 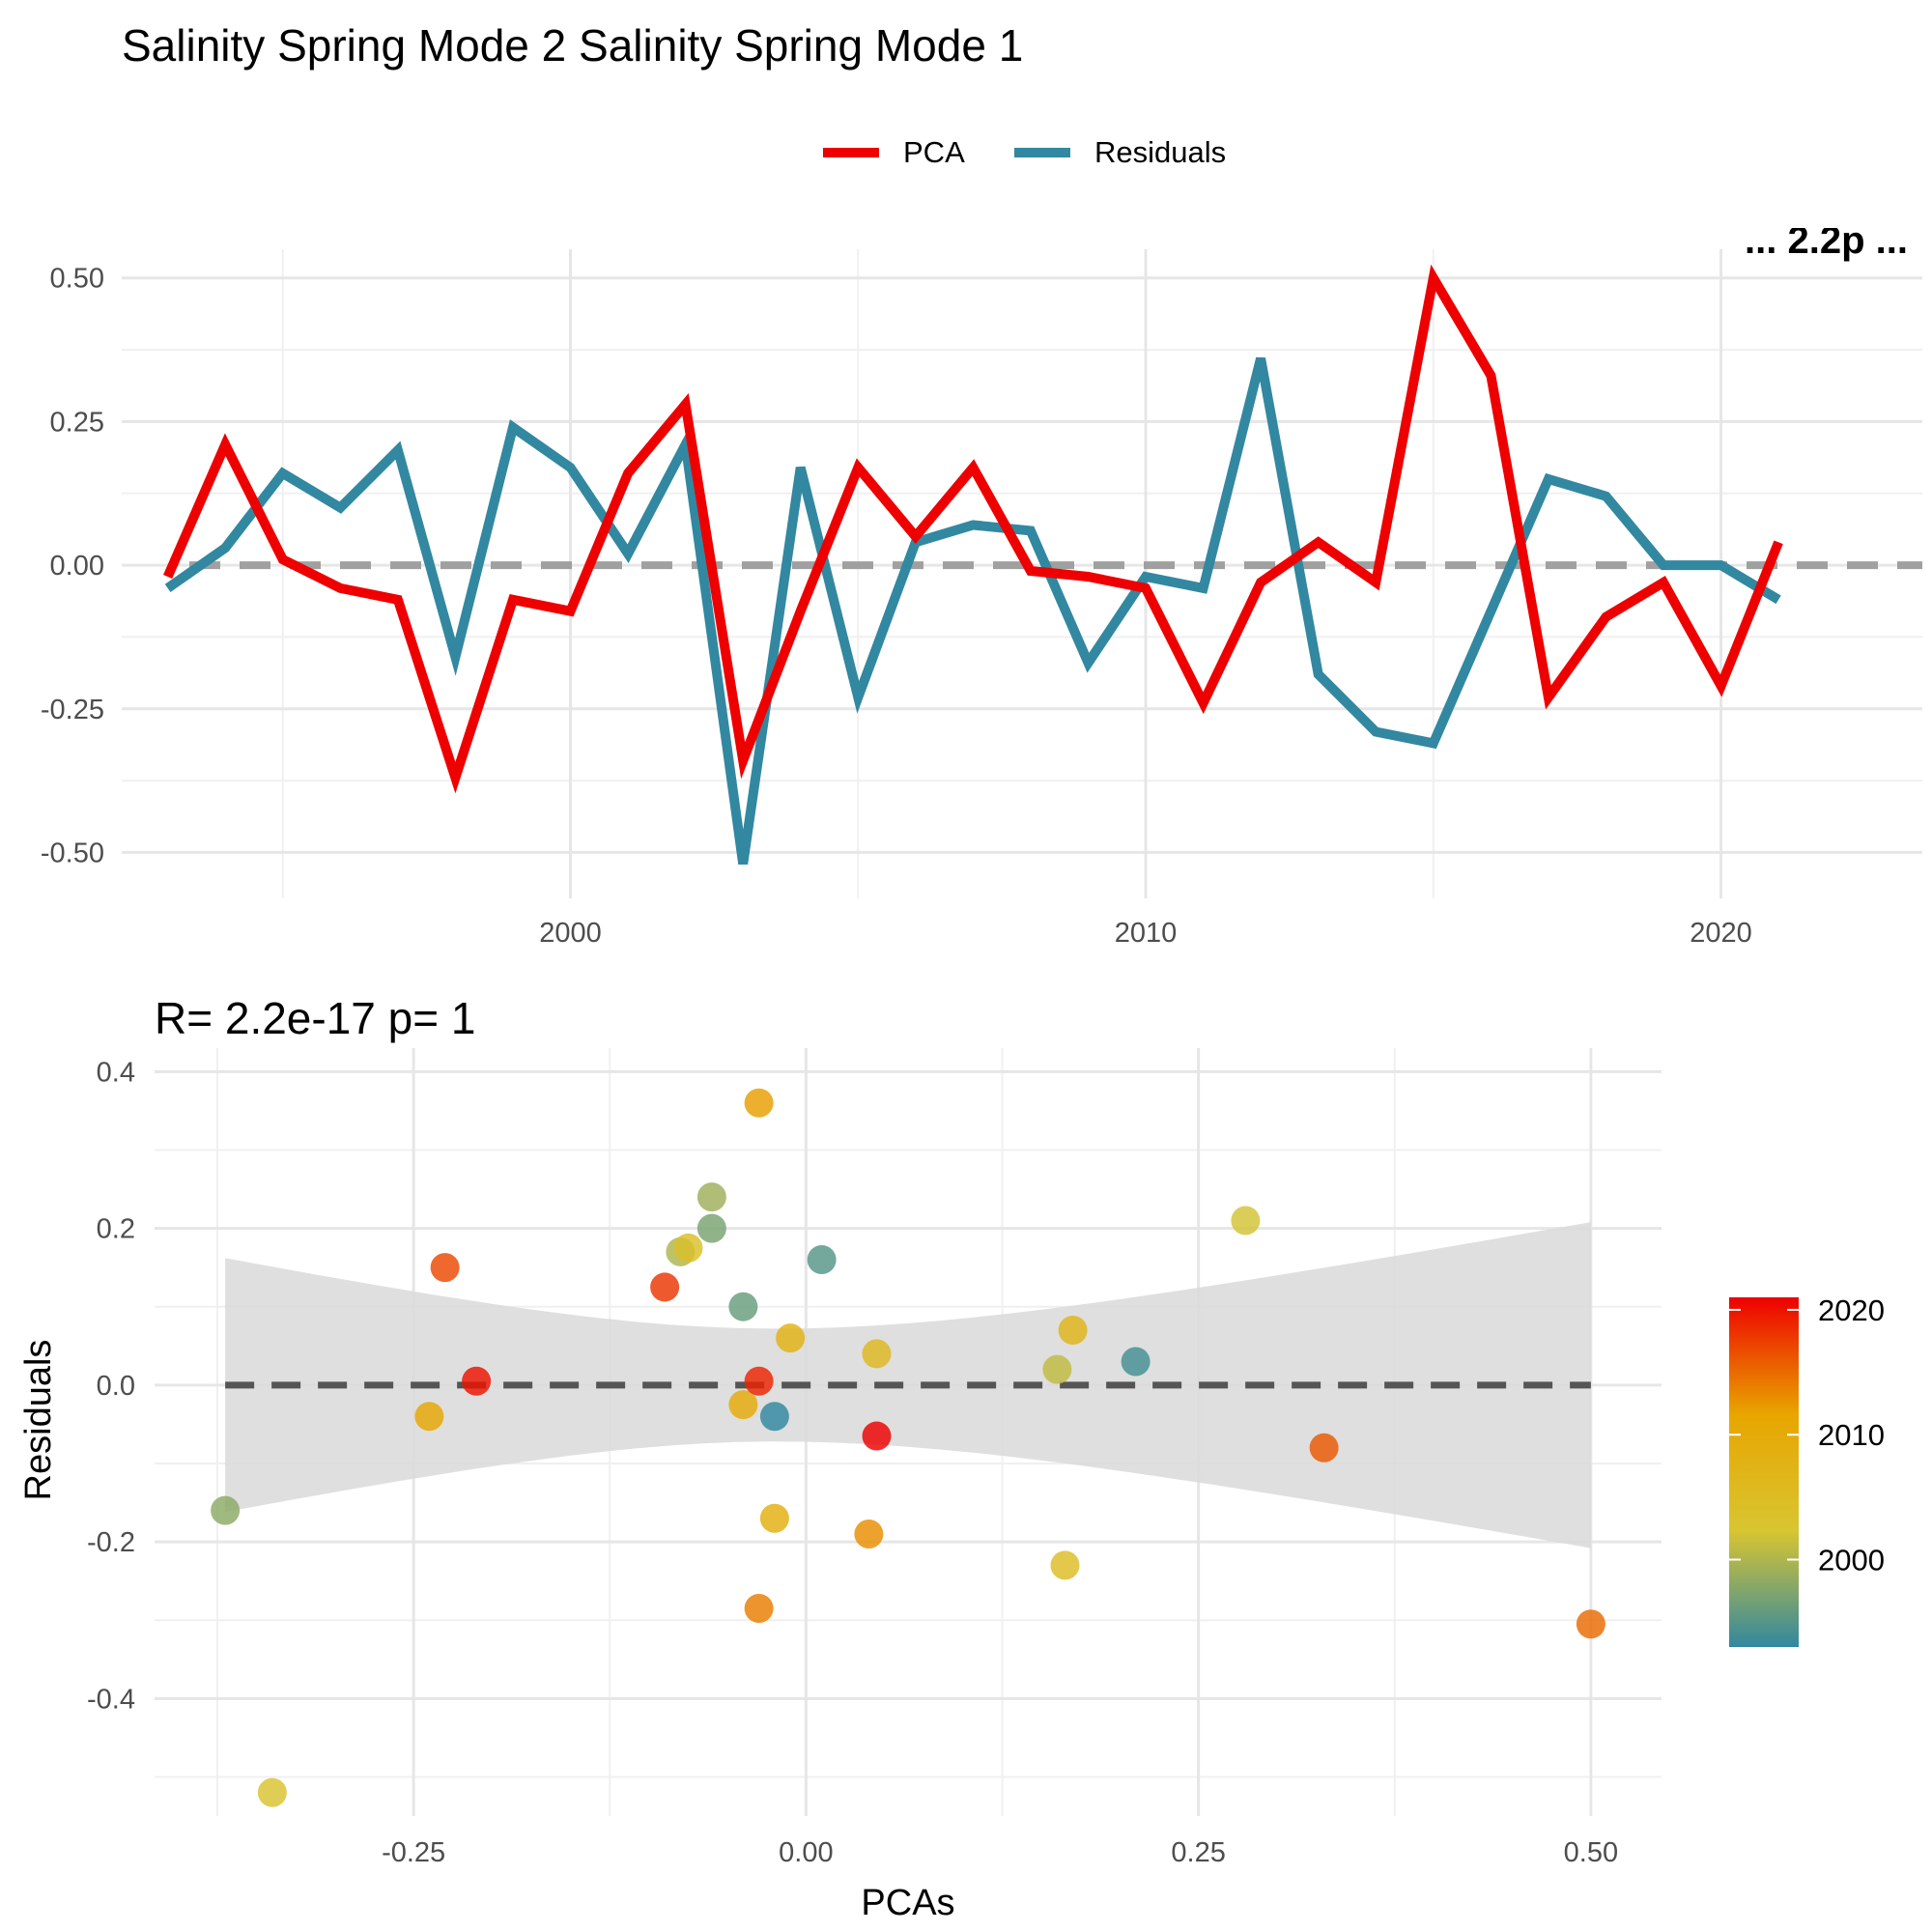 What do you see at coordinates (1851, 1560) in the screenshot?
I see `color-scale-label: 2000` at bounding box center [1851, 1560].